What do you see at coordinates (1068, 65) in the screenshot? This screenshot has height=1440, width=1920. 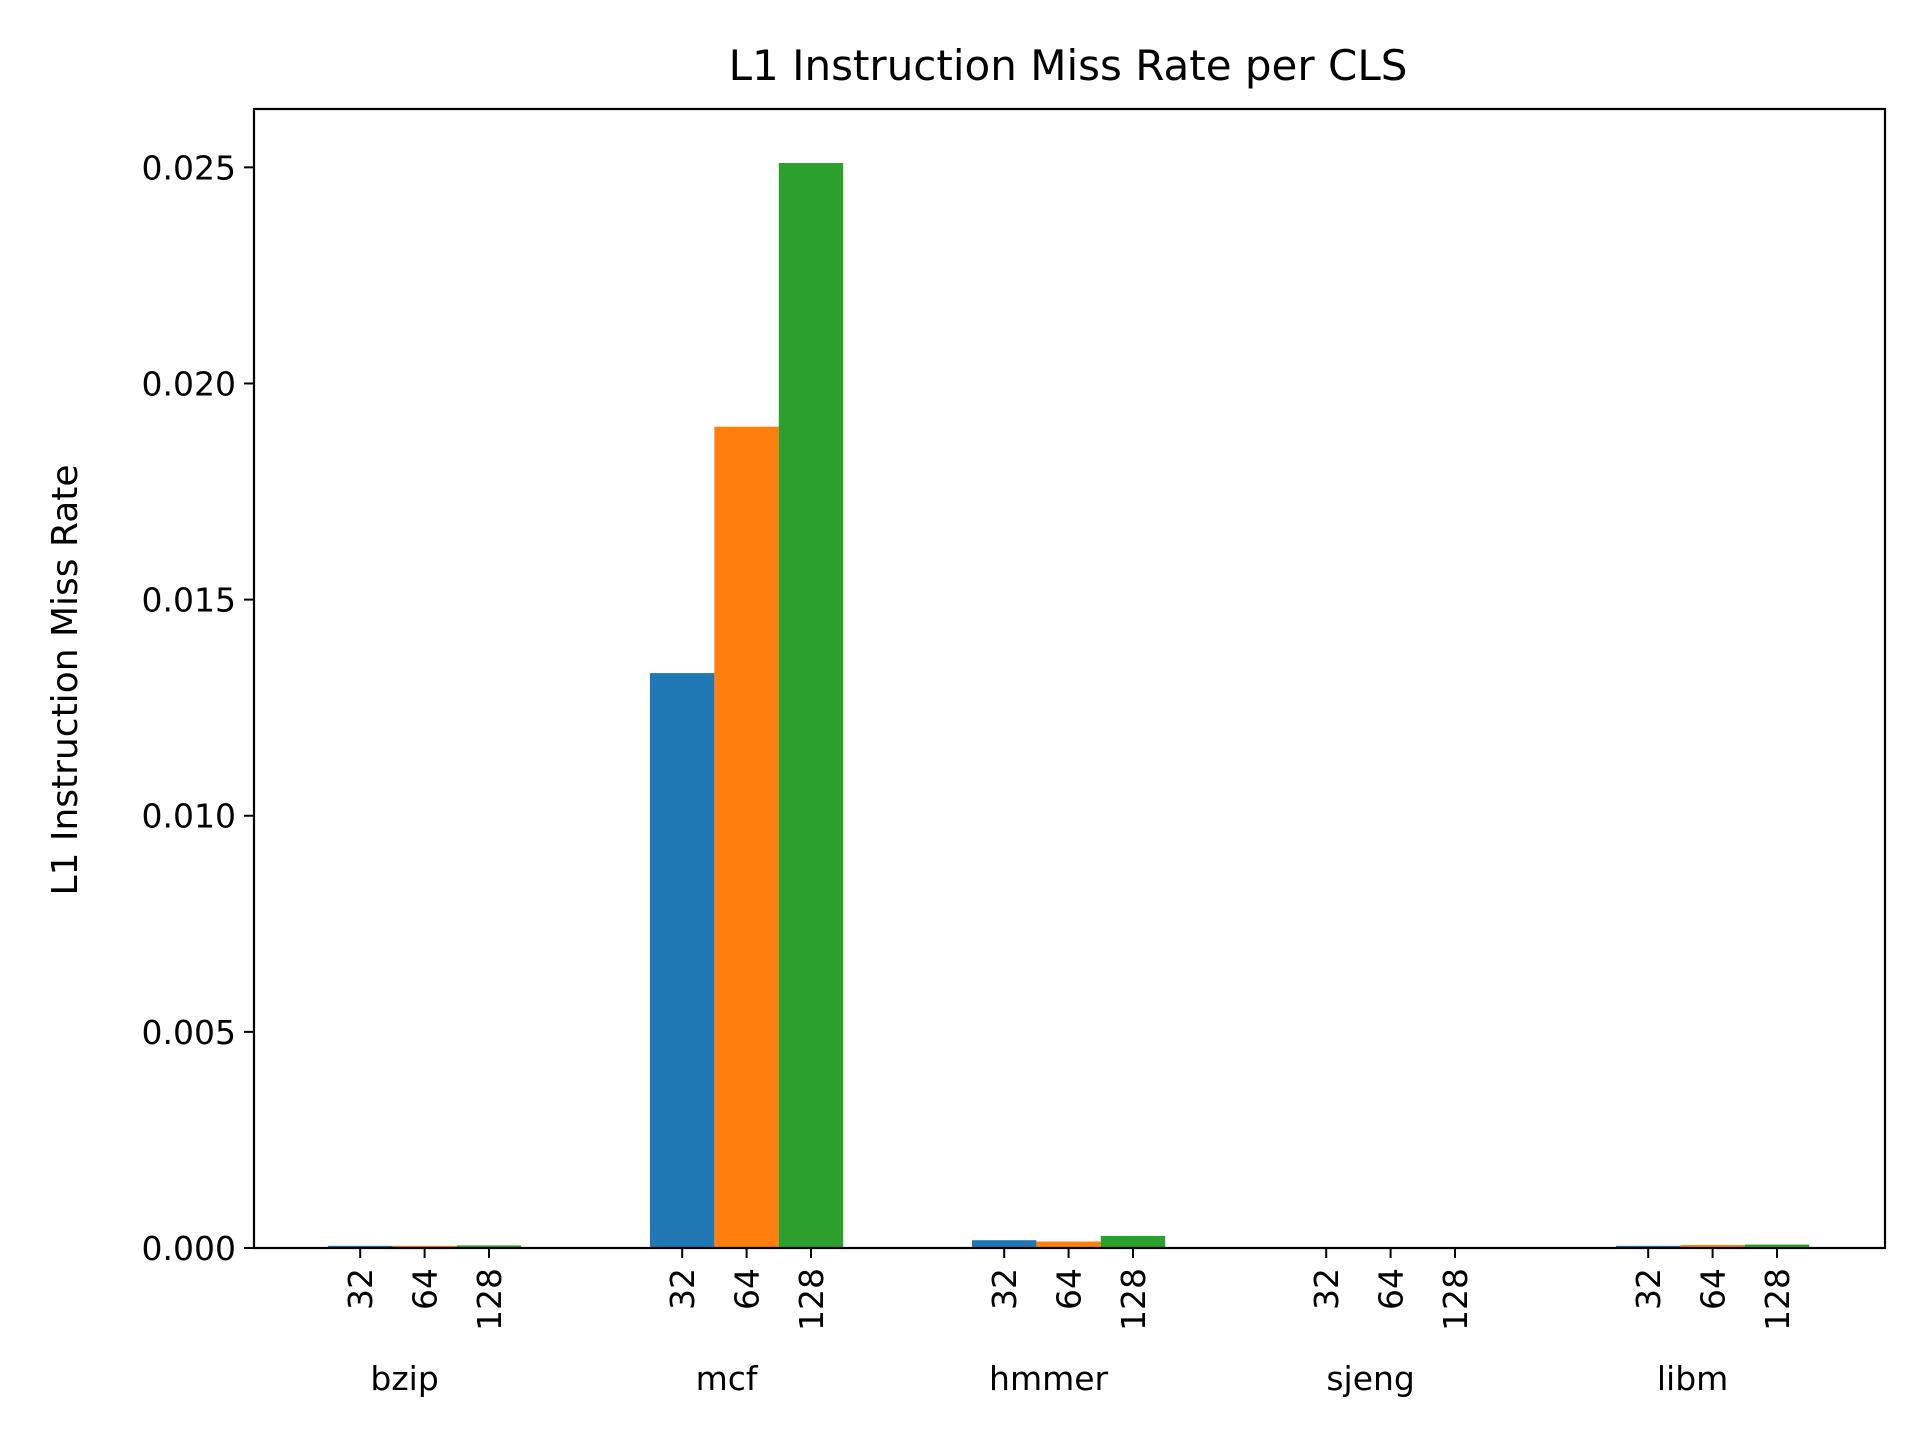 I see `chart-title: L1 Instruction Miss Rate per CLS` at bounding box center [1068, 65].